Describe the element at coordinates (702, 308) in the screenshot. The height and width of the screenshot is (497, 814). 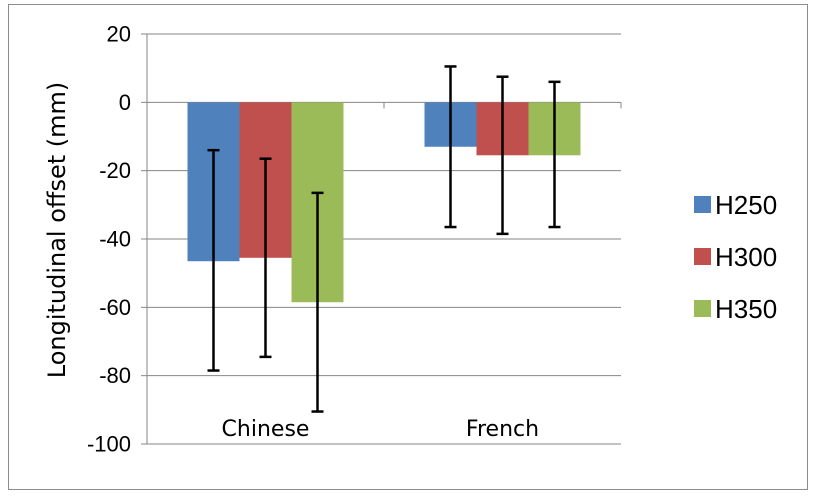
I see `legend-swatch-h350` at that location.